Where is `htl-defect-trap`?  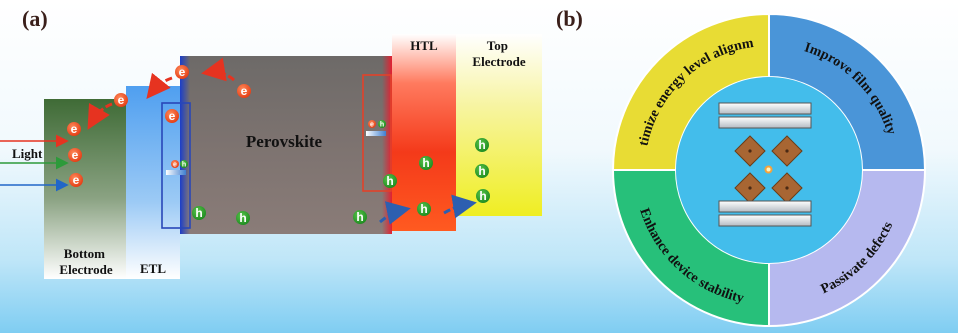
htl-defect-trap is located at coordinates (376, 133).